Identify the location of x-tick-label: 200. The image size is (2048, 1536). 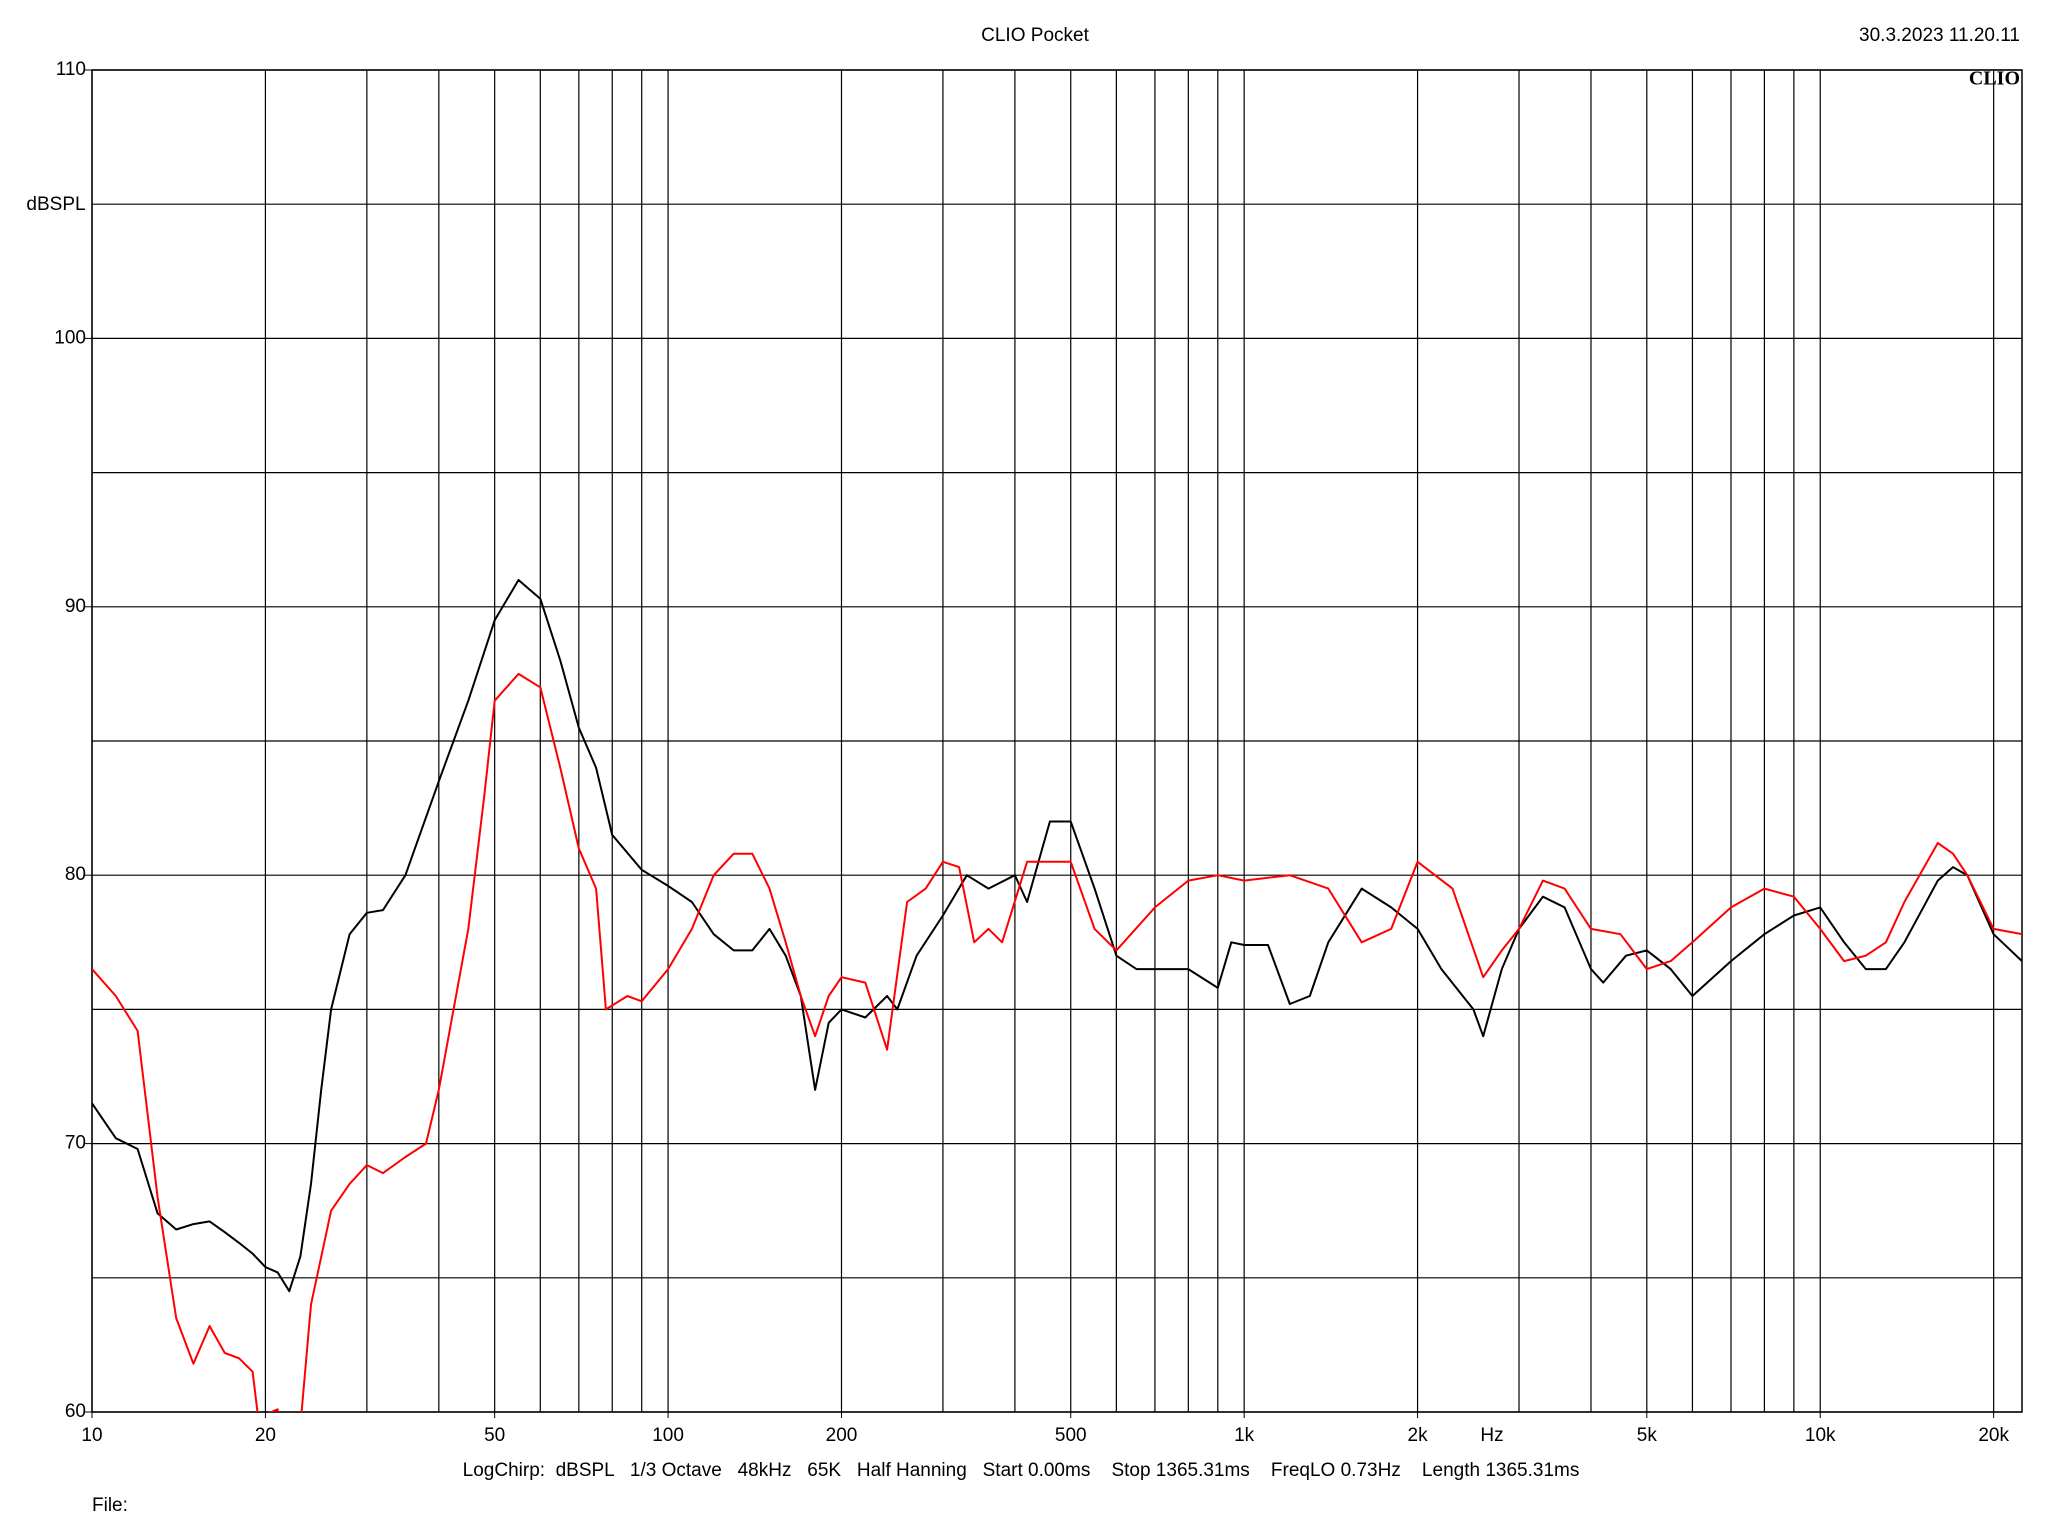
(842, 1435).